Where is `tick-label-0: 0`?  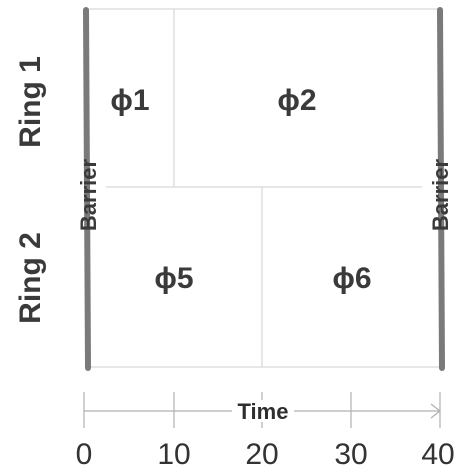
tick-label-0: 0 is located at coordinates (84, 454).